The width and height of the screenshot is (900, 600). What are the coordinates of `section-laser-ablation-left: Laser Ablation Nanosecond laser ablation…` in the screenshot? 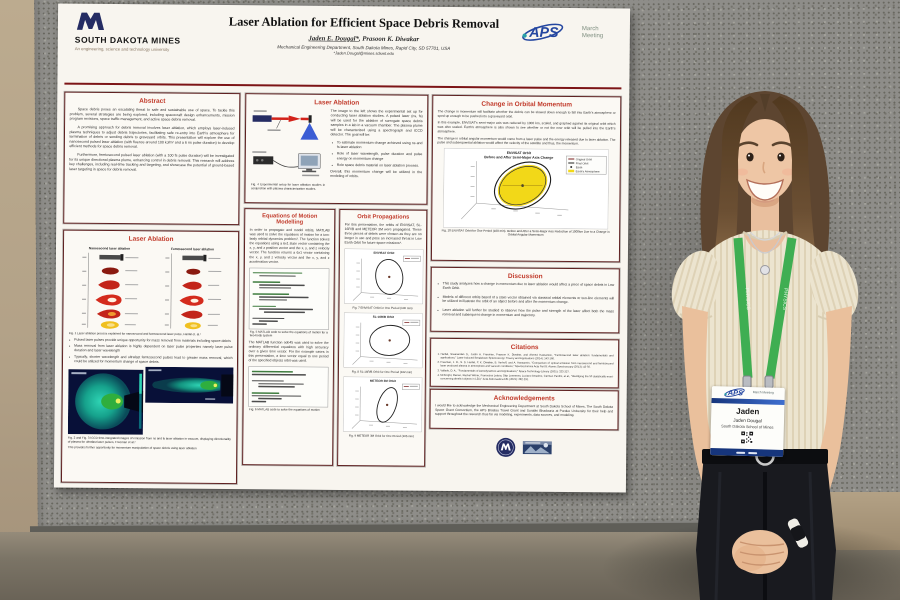 It's located at (150, 357).